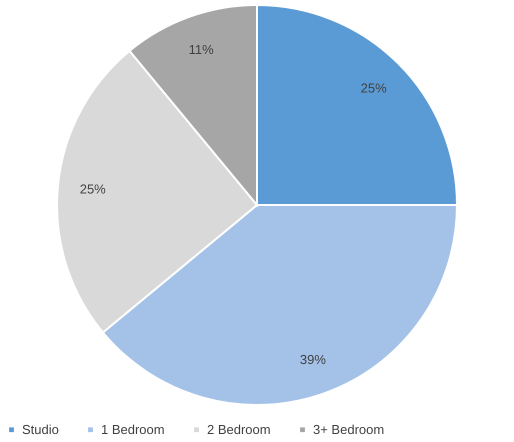 The width and height of the screenshot is (514, 442). What do you see at coordinates (348, 429) in the screenshot?
I see `legend-label: 3+ Bedroom` at bounding box center [348, 429].